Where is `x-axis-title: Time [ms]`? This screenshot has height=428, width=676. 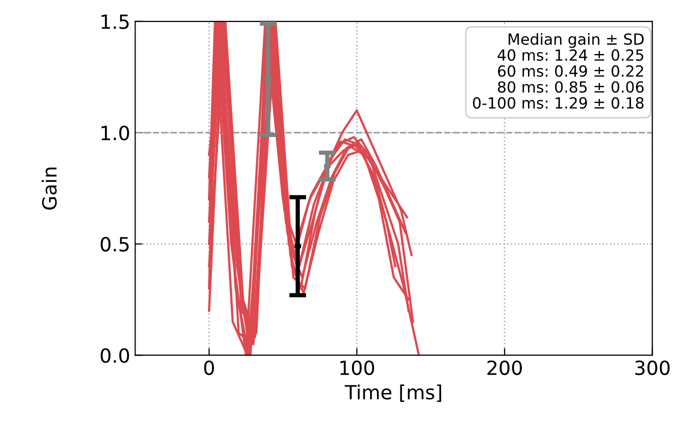 x-axis-title: Time [ms] is located at coordinates (393, 393).